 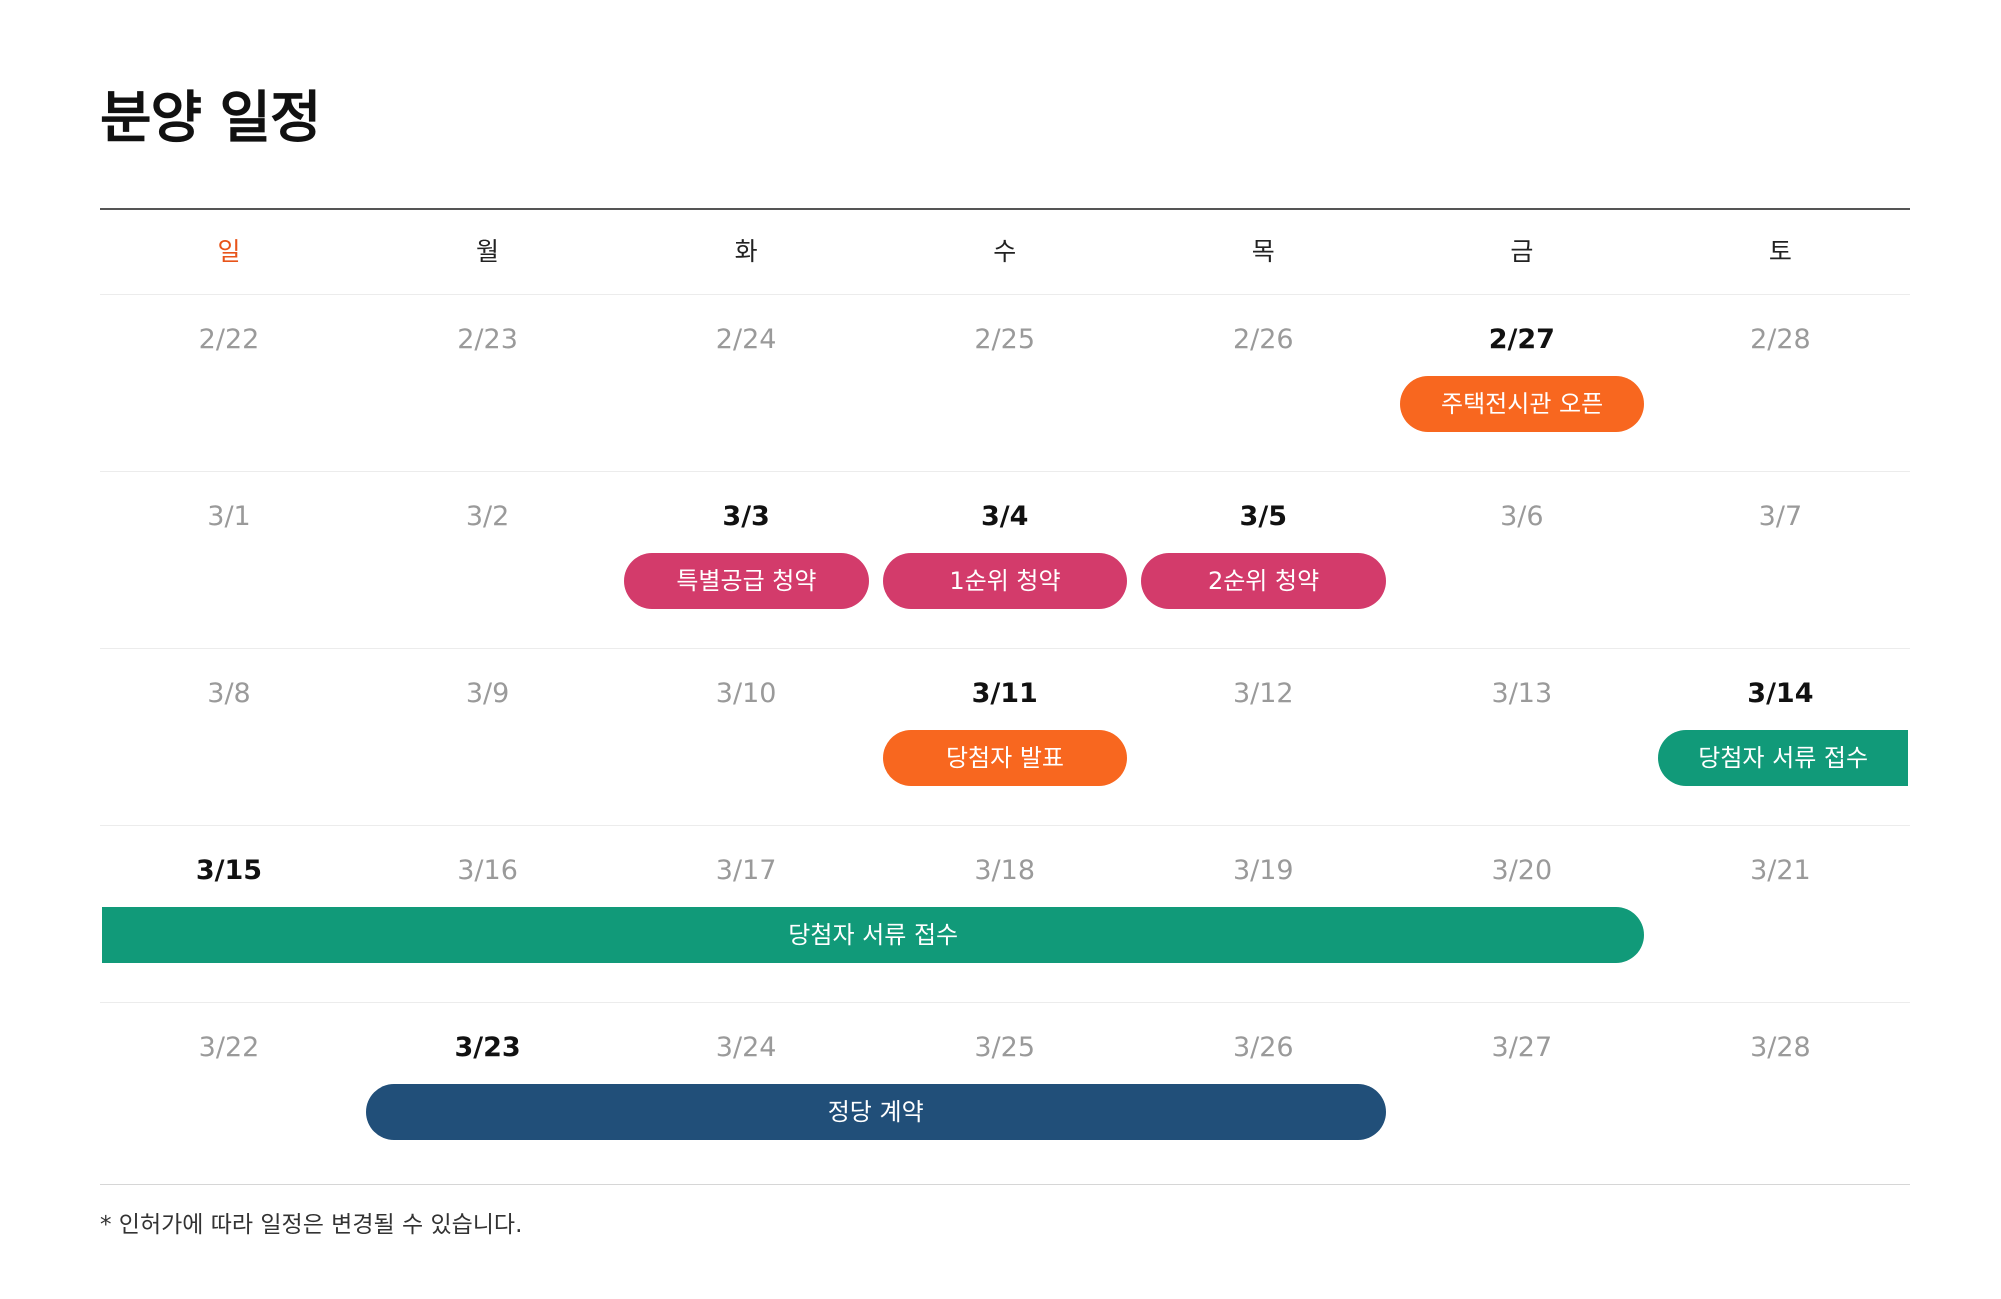 I want to click on weekday-wed: 수, so click(x=1005, y=251).